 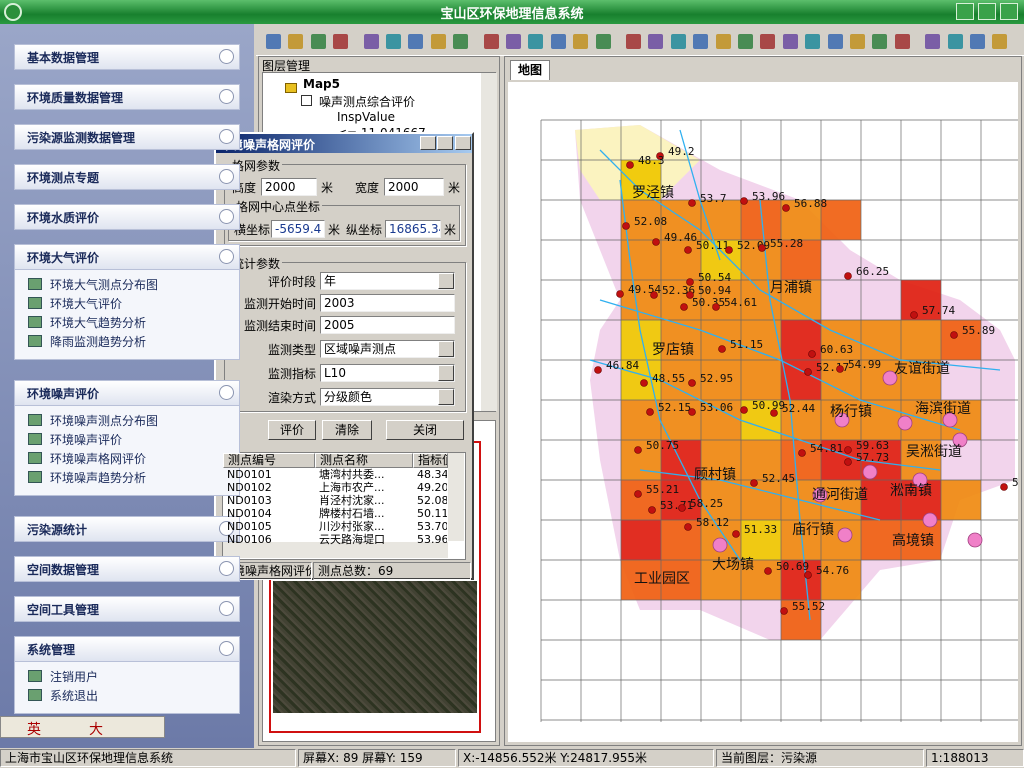 I want to click on menu-item: 环境大气评价, so click(x=86, y=304).